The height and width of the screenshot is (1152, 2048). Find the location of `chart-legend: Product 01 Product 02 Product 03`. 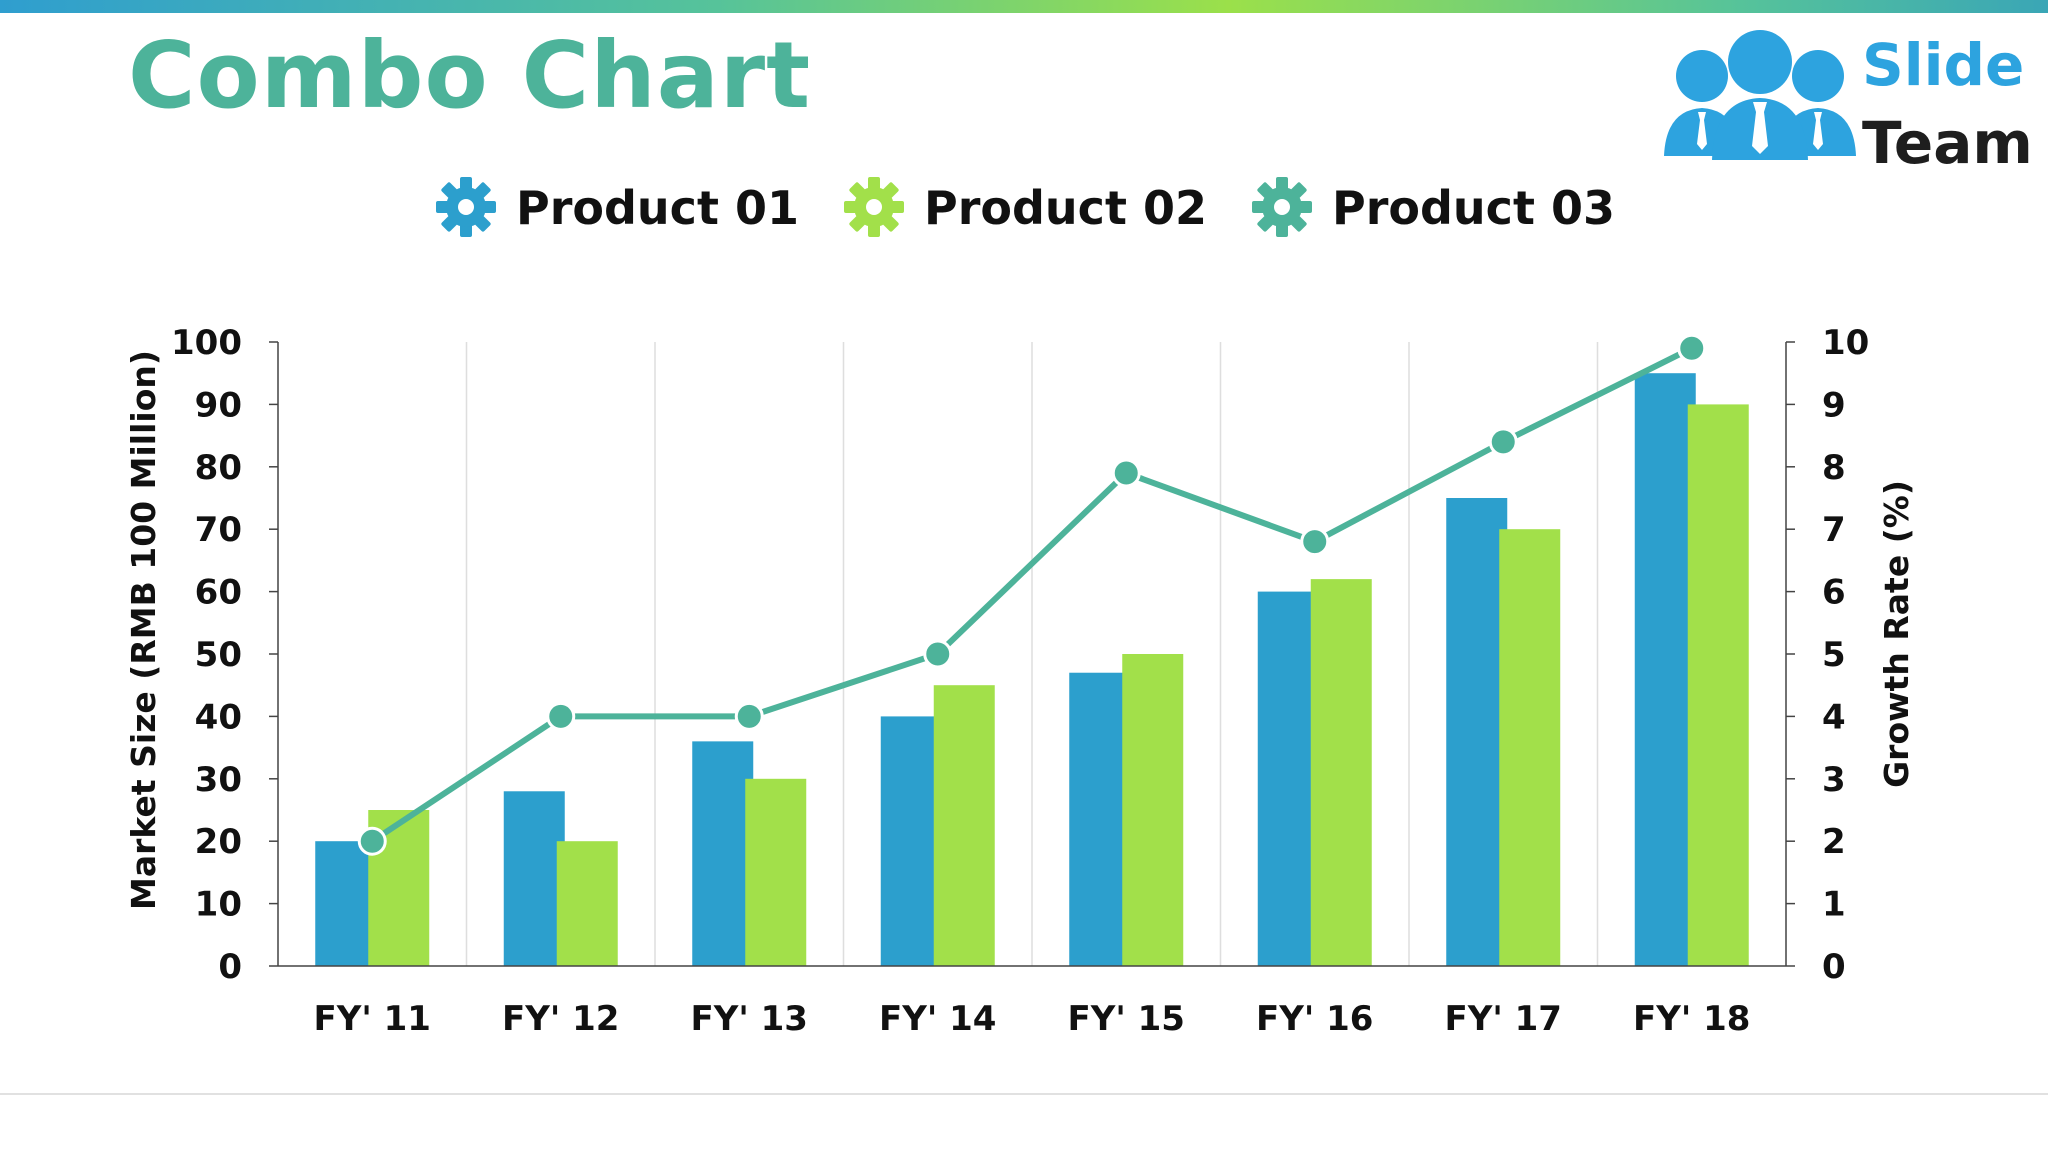

chart-legend: Product 01 Product 02 Product 03 is located at coordinates (1025, 207).